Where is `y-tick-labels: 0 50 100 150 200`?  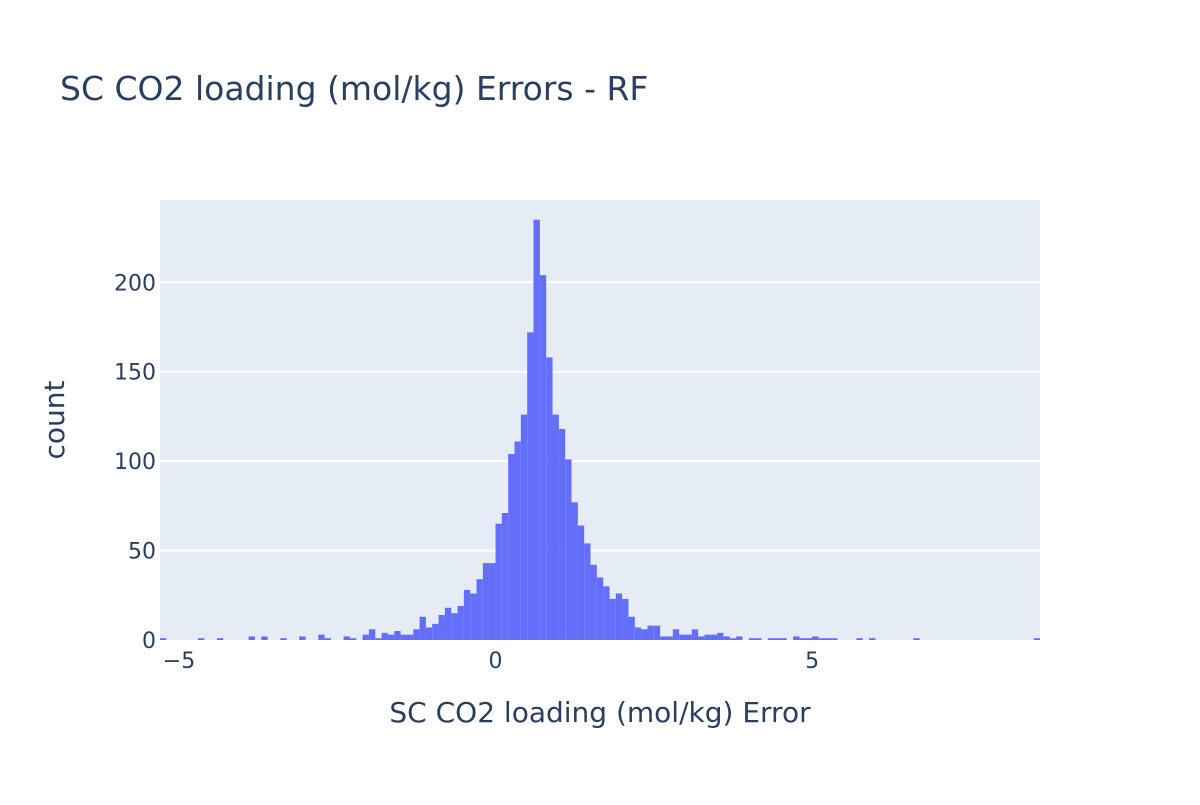
y-tick-labels: 0 50 100 150 200 is located at coordinates (135, 462).